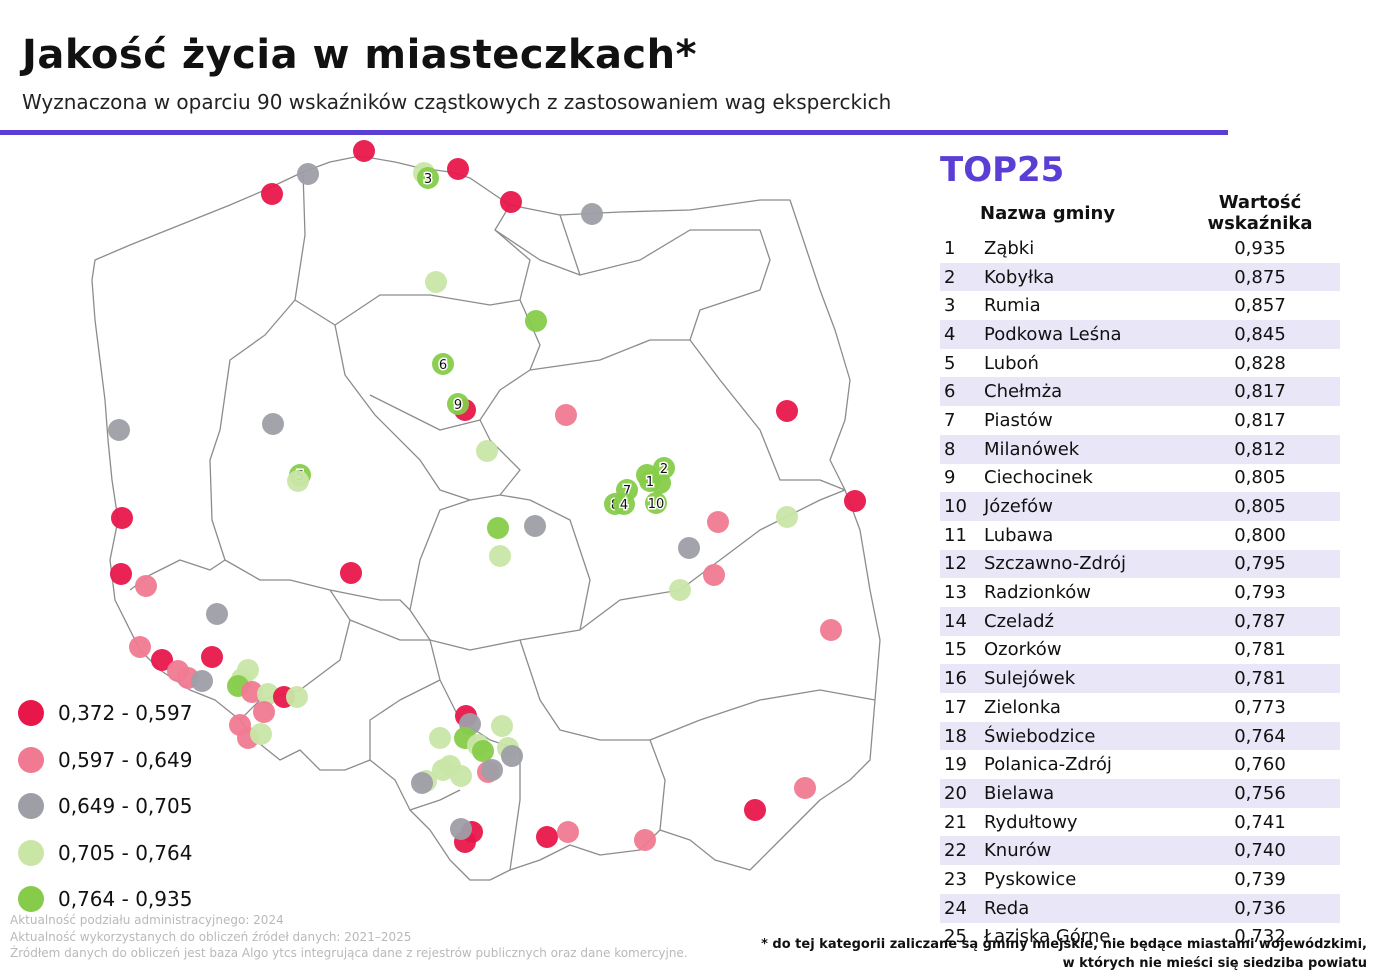 This screenshot has width=1377, height=974. What do you see at coordinates (1260, 822) in the screenshot?
I see `cell-value: 0,741` at bounding box center [1260, 822].